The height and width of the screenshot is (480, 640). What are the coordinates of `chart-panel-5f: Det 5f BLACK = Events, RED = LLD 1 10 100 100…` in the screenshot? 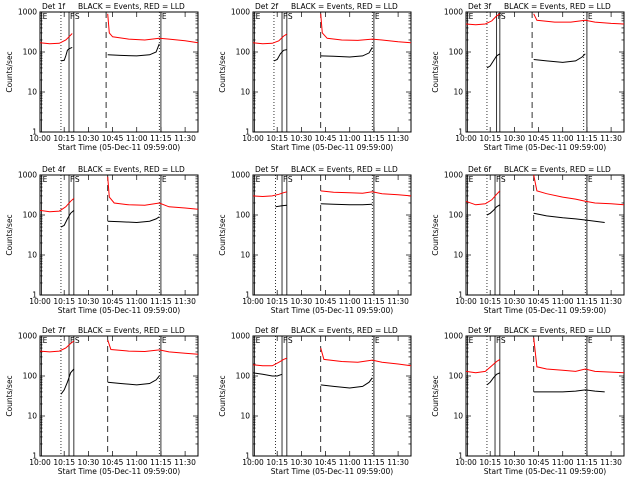 It's located at (315, 240).